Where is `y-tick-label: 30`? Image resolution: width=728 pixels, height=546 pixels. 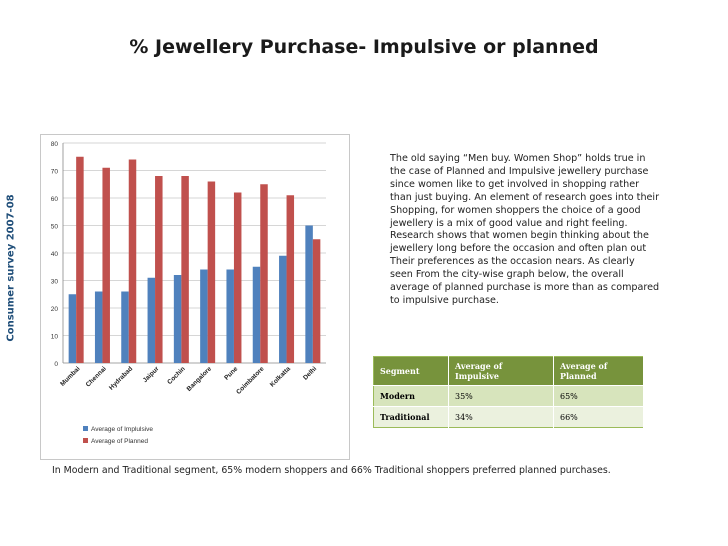
y-tick-label: 30 is located at coordinates (55, 282).